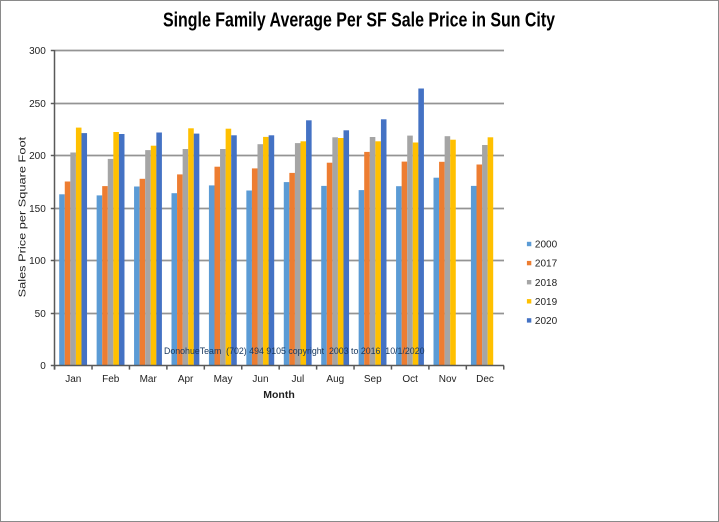  What do you see at coordinates (546, 302) in the screenshot?
I see `svg-text: 2019` at bounding box center [546, 302].